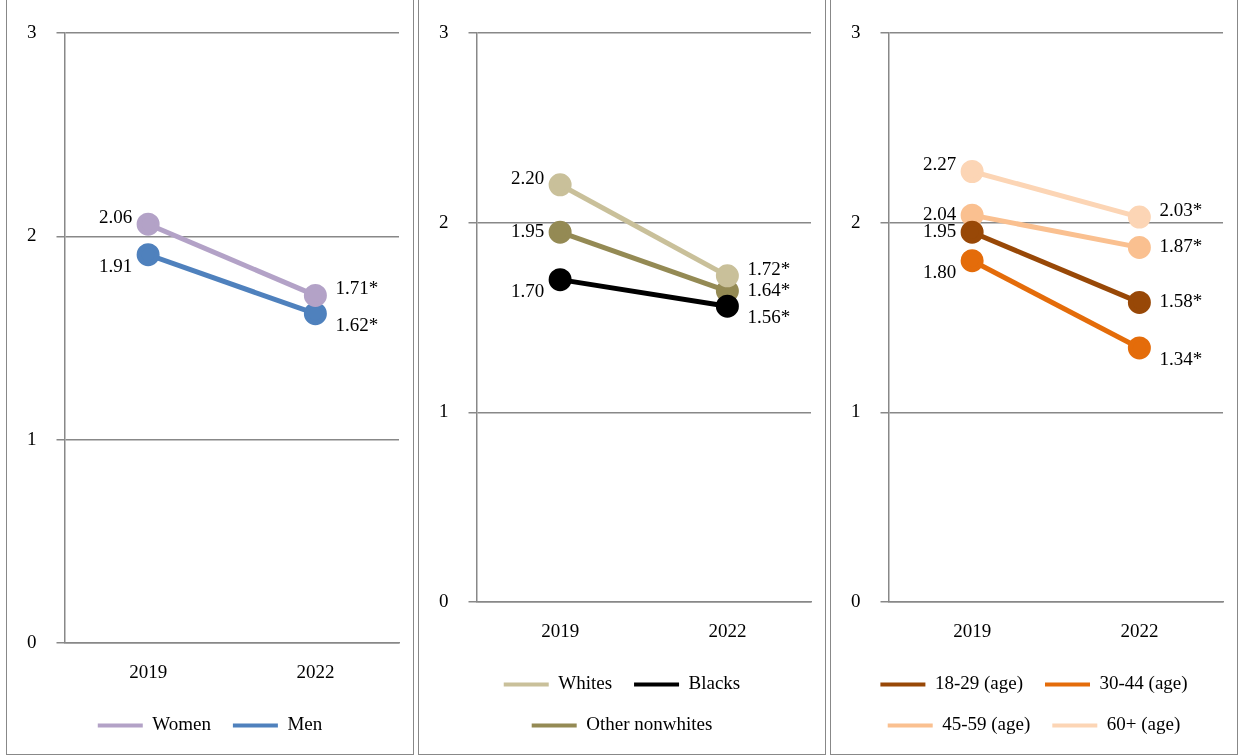 This screenshot has height=755, width=1249. Describe the element at coordinates (714, 683) in the screenshot. I see `legend-label: Blacks` at that location.